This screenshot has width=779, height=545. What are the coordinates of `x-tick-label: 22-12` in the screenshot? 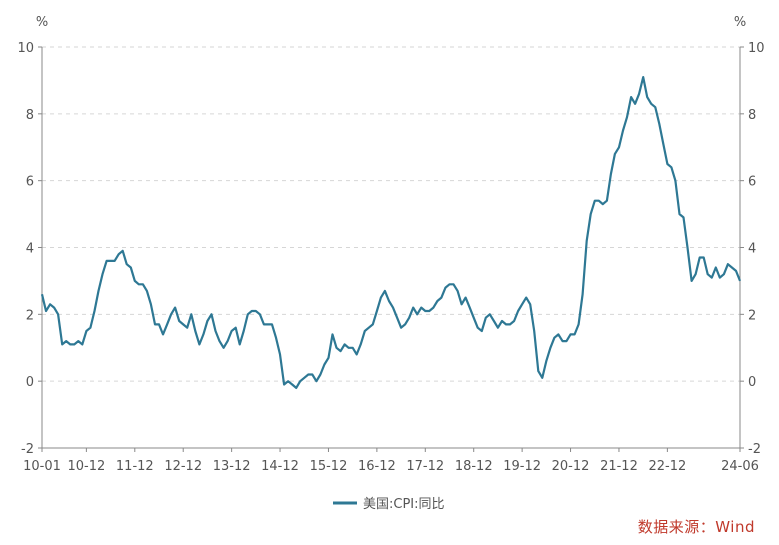 It's located at (667, 466).